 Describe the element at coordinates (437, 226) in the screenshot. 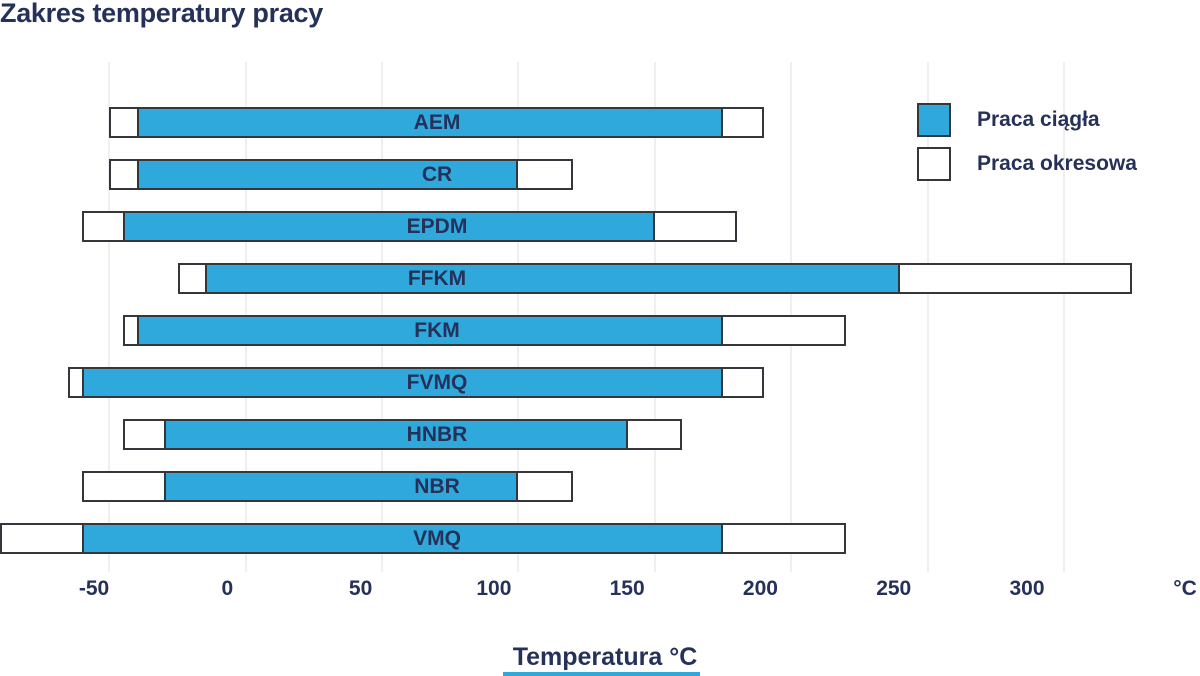

I see `bar-label-epdm: EPDM` at that location.